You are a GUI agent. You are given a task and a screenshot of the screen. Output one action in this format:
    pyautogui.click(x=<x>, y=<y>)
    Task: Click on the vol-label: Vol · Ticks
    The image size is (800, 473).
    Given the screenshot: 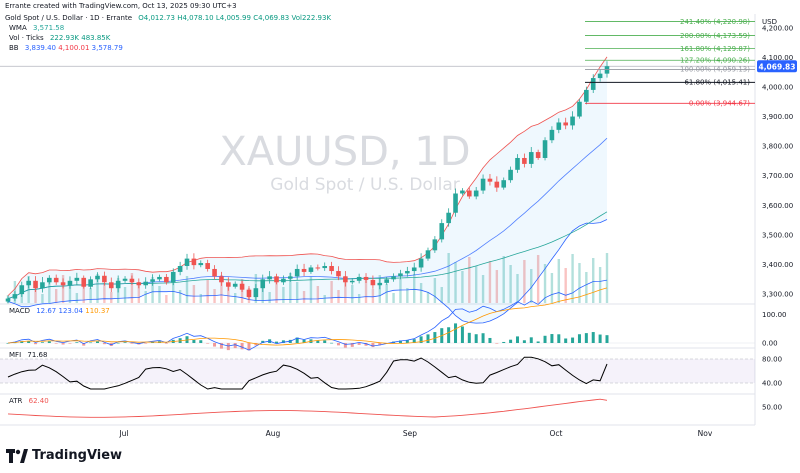 What is the action you would take?
    pyautogui.click(x=26, y=38)
    